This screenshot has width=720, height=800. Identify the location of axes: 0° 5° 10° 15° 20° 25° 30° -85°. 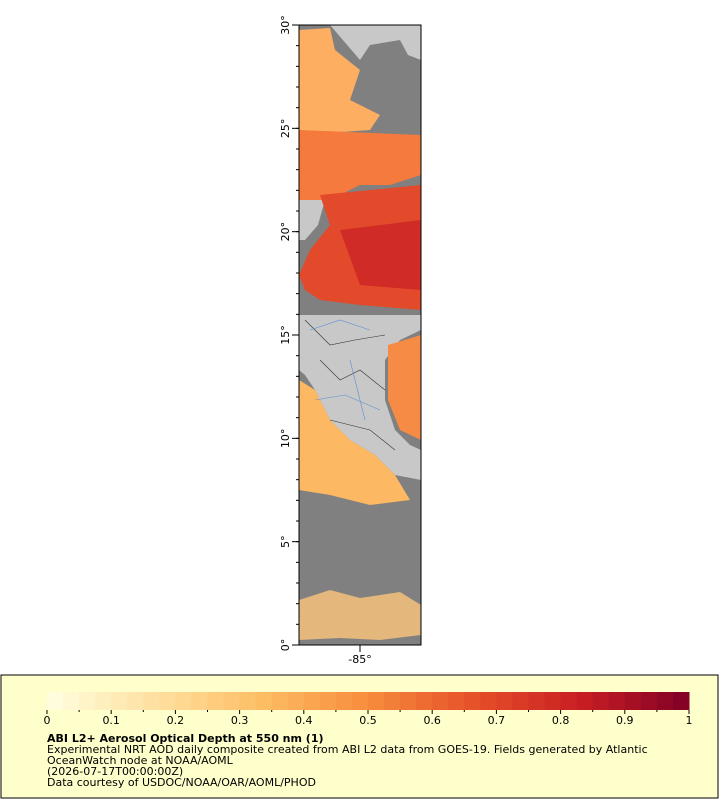
(325, 340).